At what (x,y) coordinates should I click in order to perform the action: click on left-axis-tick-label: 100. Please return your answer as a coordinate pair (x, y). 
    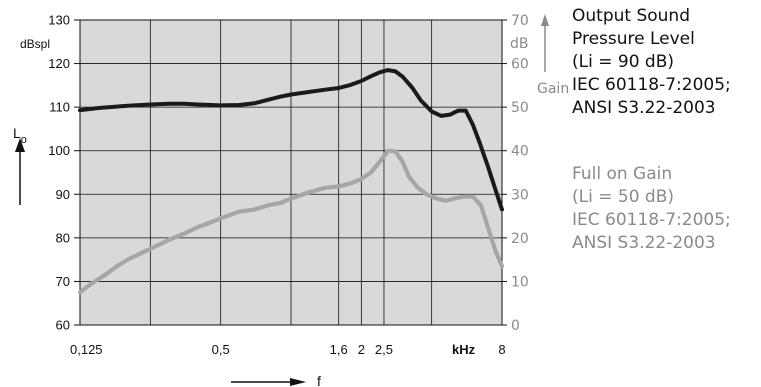
    Looking at the image, I should click on (59, 150).